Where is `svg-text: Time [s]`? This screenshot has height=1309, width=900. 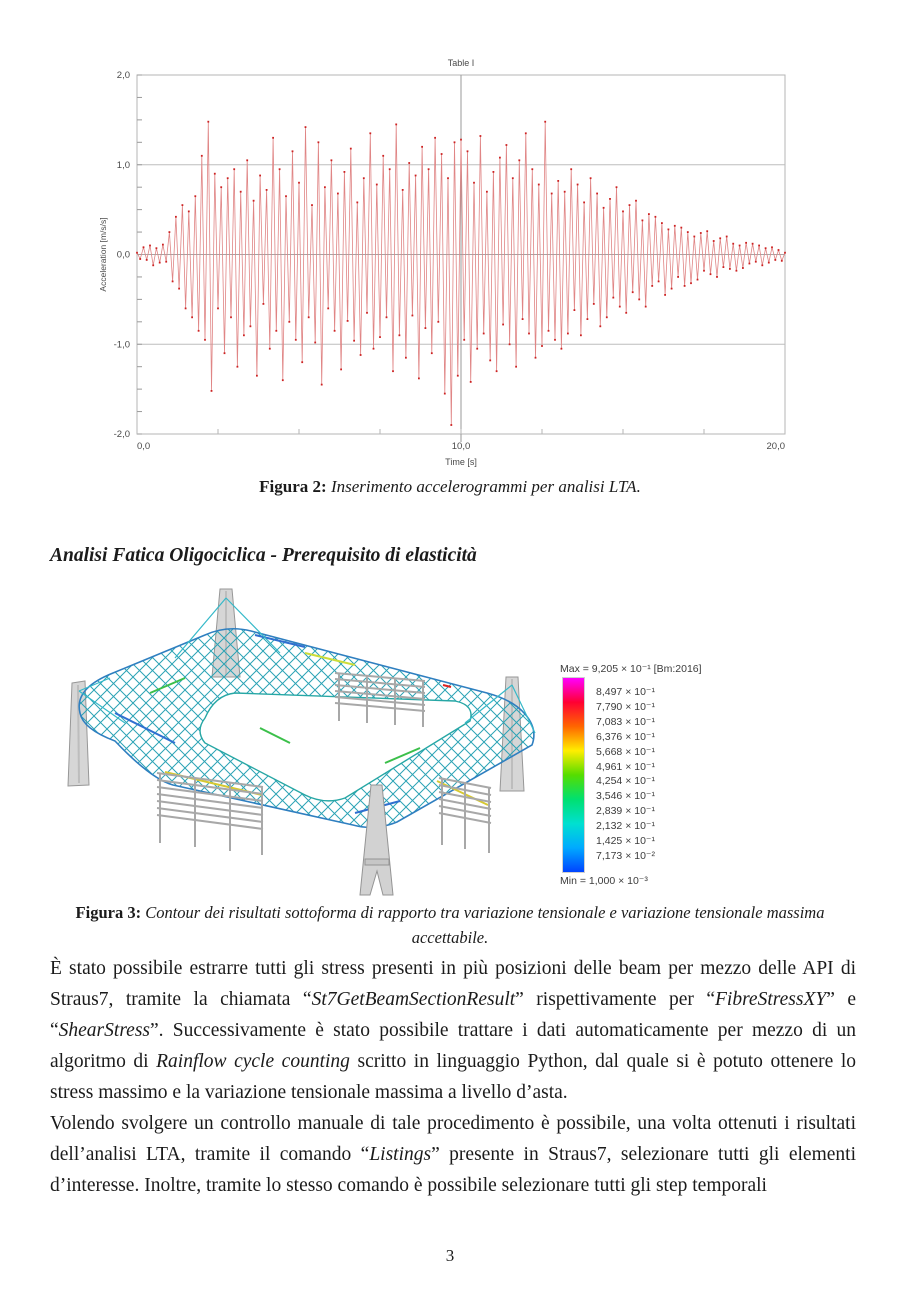 svg-text: Time [s] is located at coordinates (461, 462).